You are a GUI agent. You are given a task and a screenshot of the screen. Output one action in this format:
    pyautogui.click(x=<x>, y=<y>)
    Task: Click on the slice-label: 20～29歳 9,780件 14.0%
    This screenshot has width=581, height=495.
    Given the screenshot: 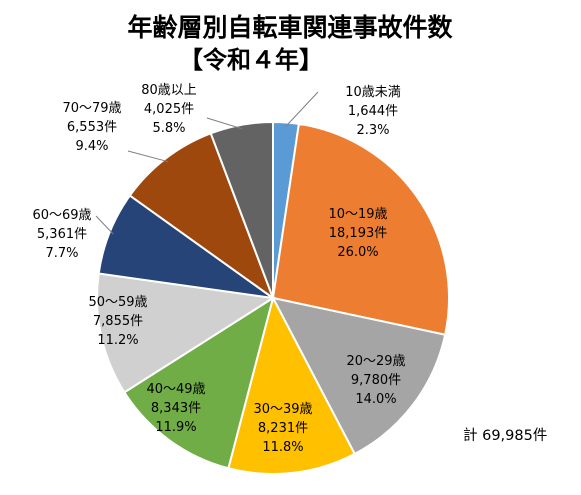 What is the action you would take?
    pyautogui.click(x=375, y=380)
    